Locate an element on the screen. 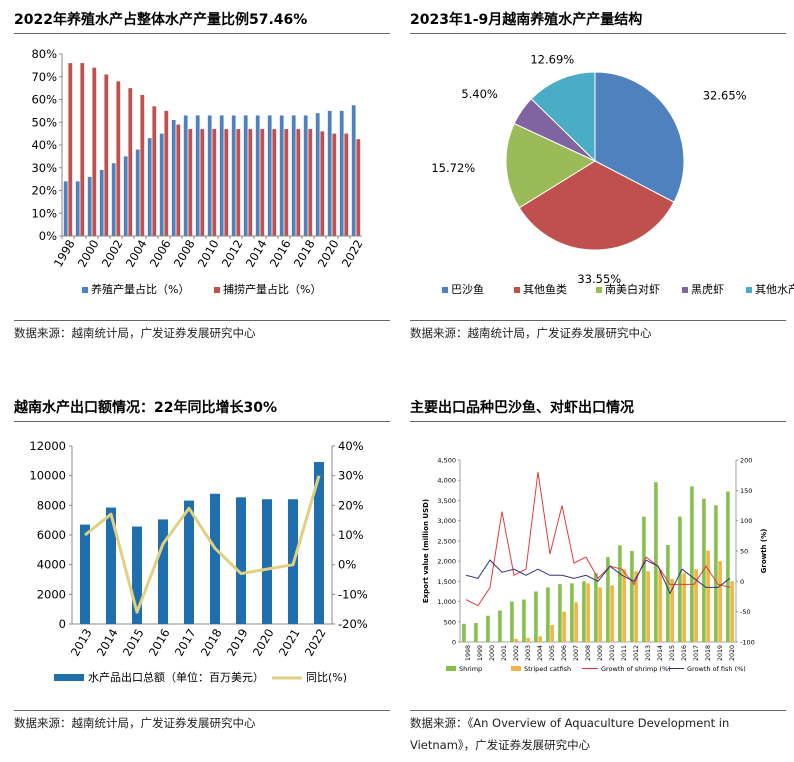  chart3-y2-tick-label: -20% is located at coordinates (353, 624).